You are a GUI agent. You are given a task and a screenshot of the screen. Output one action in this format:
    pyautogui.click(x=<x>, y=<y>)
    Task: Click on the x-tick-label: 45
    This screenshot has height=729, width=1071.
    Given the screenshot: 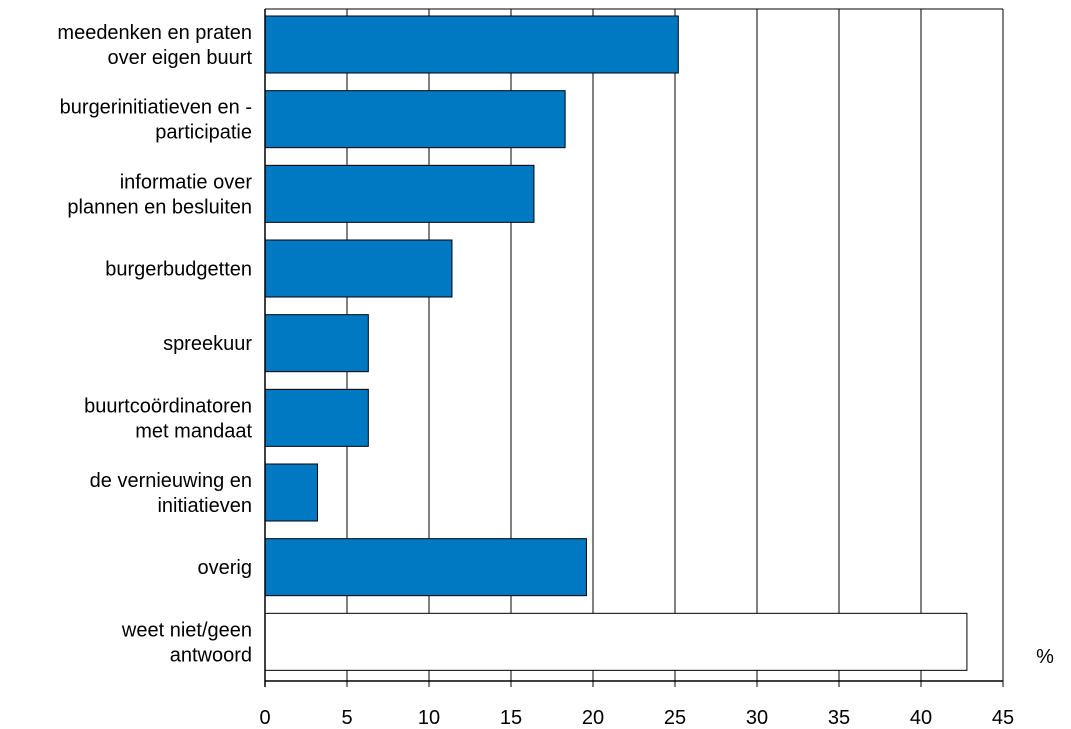 What is the action you would take?
    pyautogui.click(x=1003, y=718)
    